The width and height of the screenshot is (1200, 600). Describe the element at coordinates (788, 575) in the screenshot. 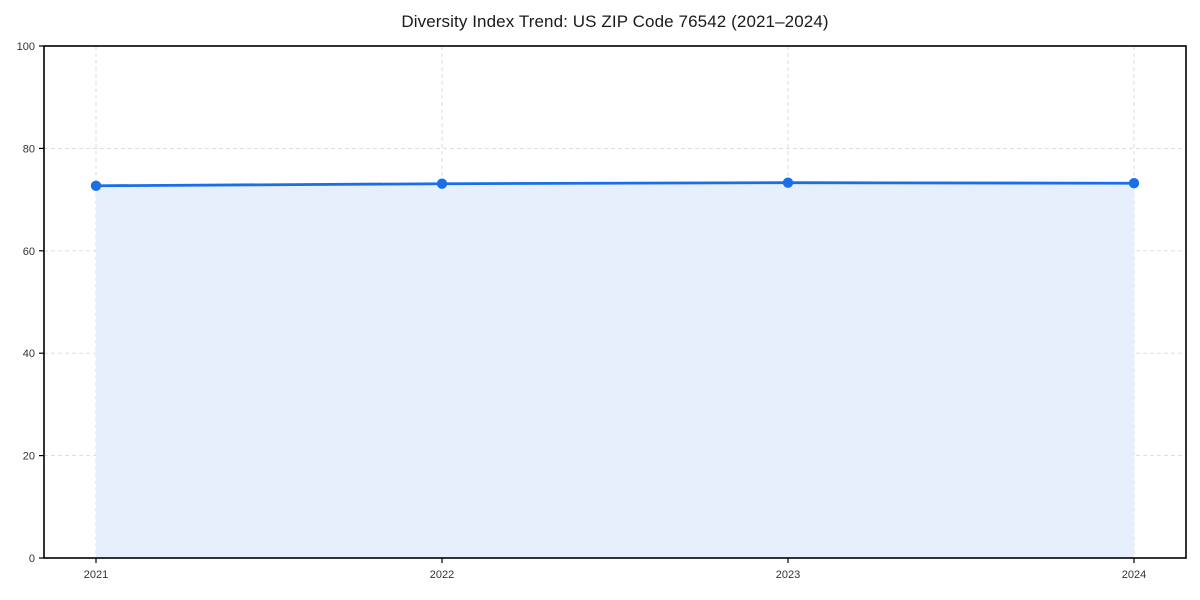

I see `x-tick-label: 2023` at that location.